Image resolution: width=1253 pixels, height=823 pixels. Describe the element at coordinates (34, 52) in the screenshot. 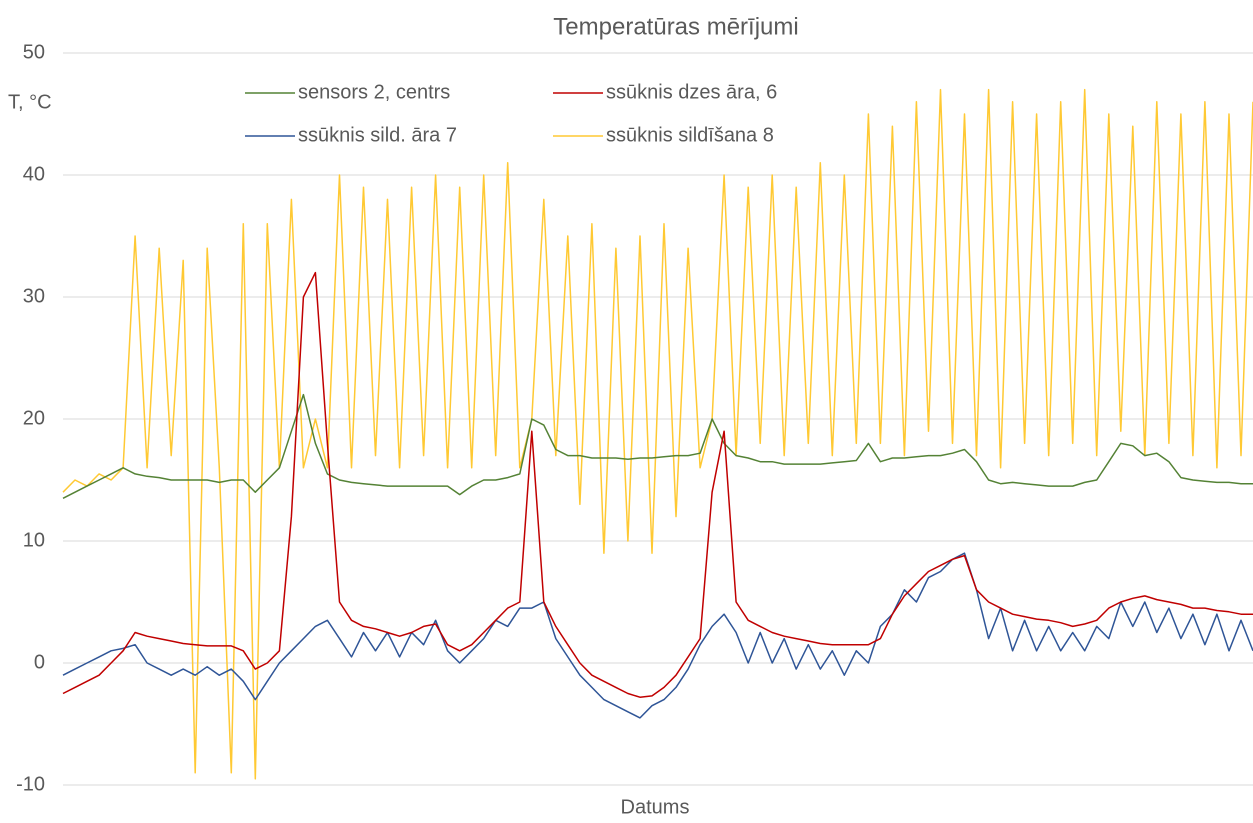

I see `y-tick-label: 50` at that location.